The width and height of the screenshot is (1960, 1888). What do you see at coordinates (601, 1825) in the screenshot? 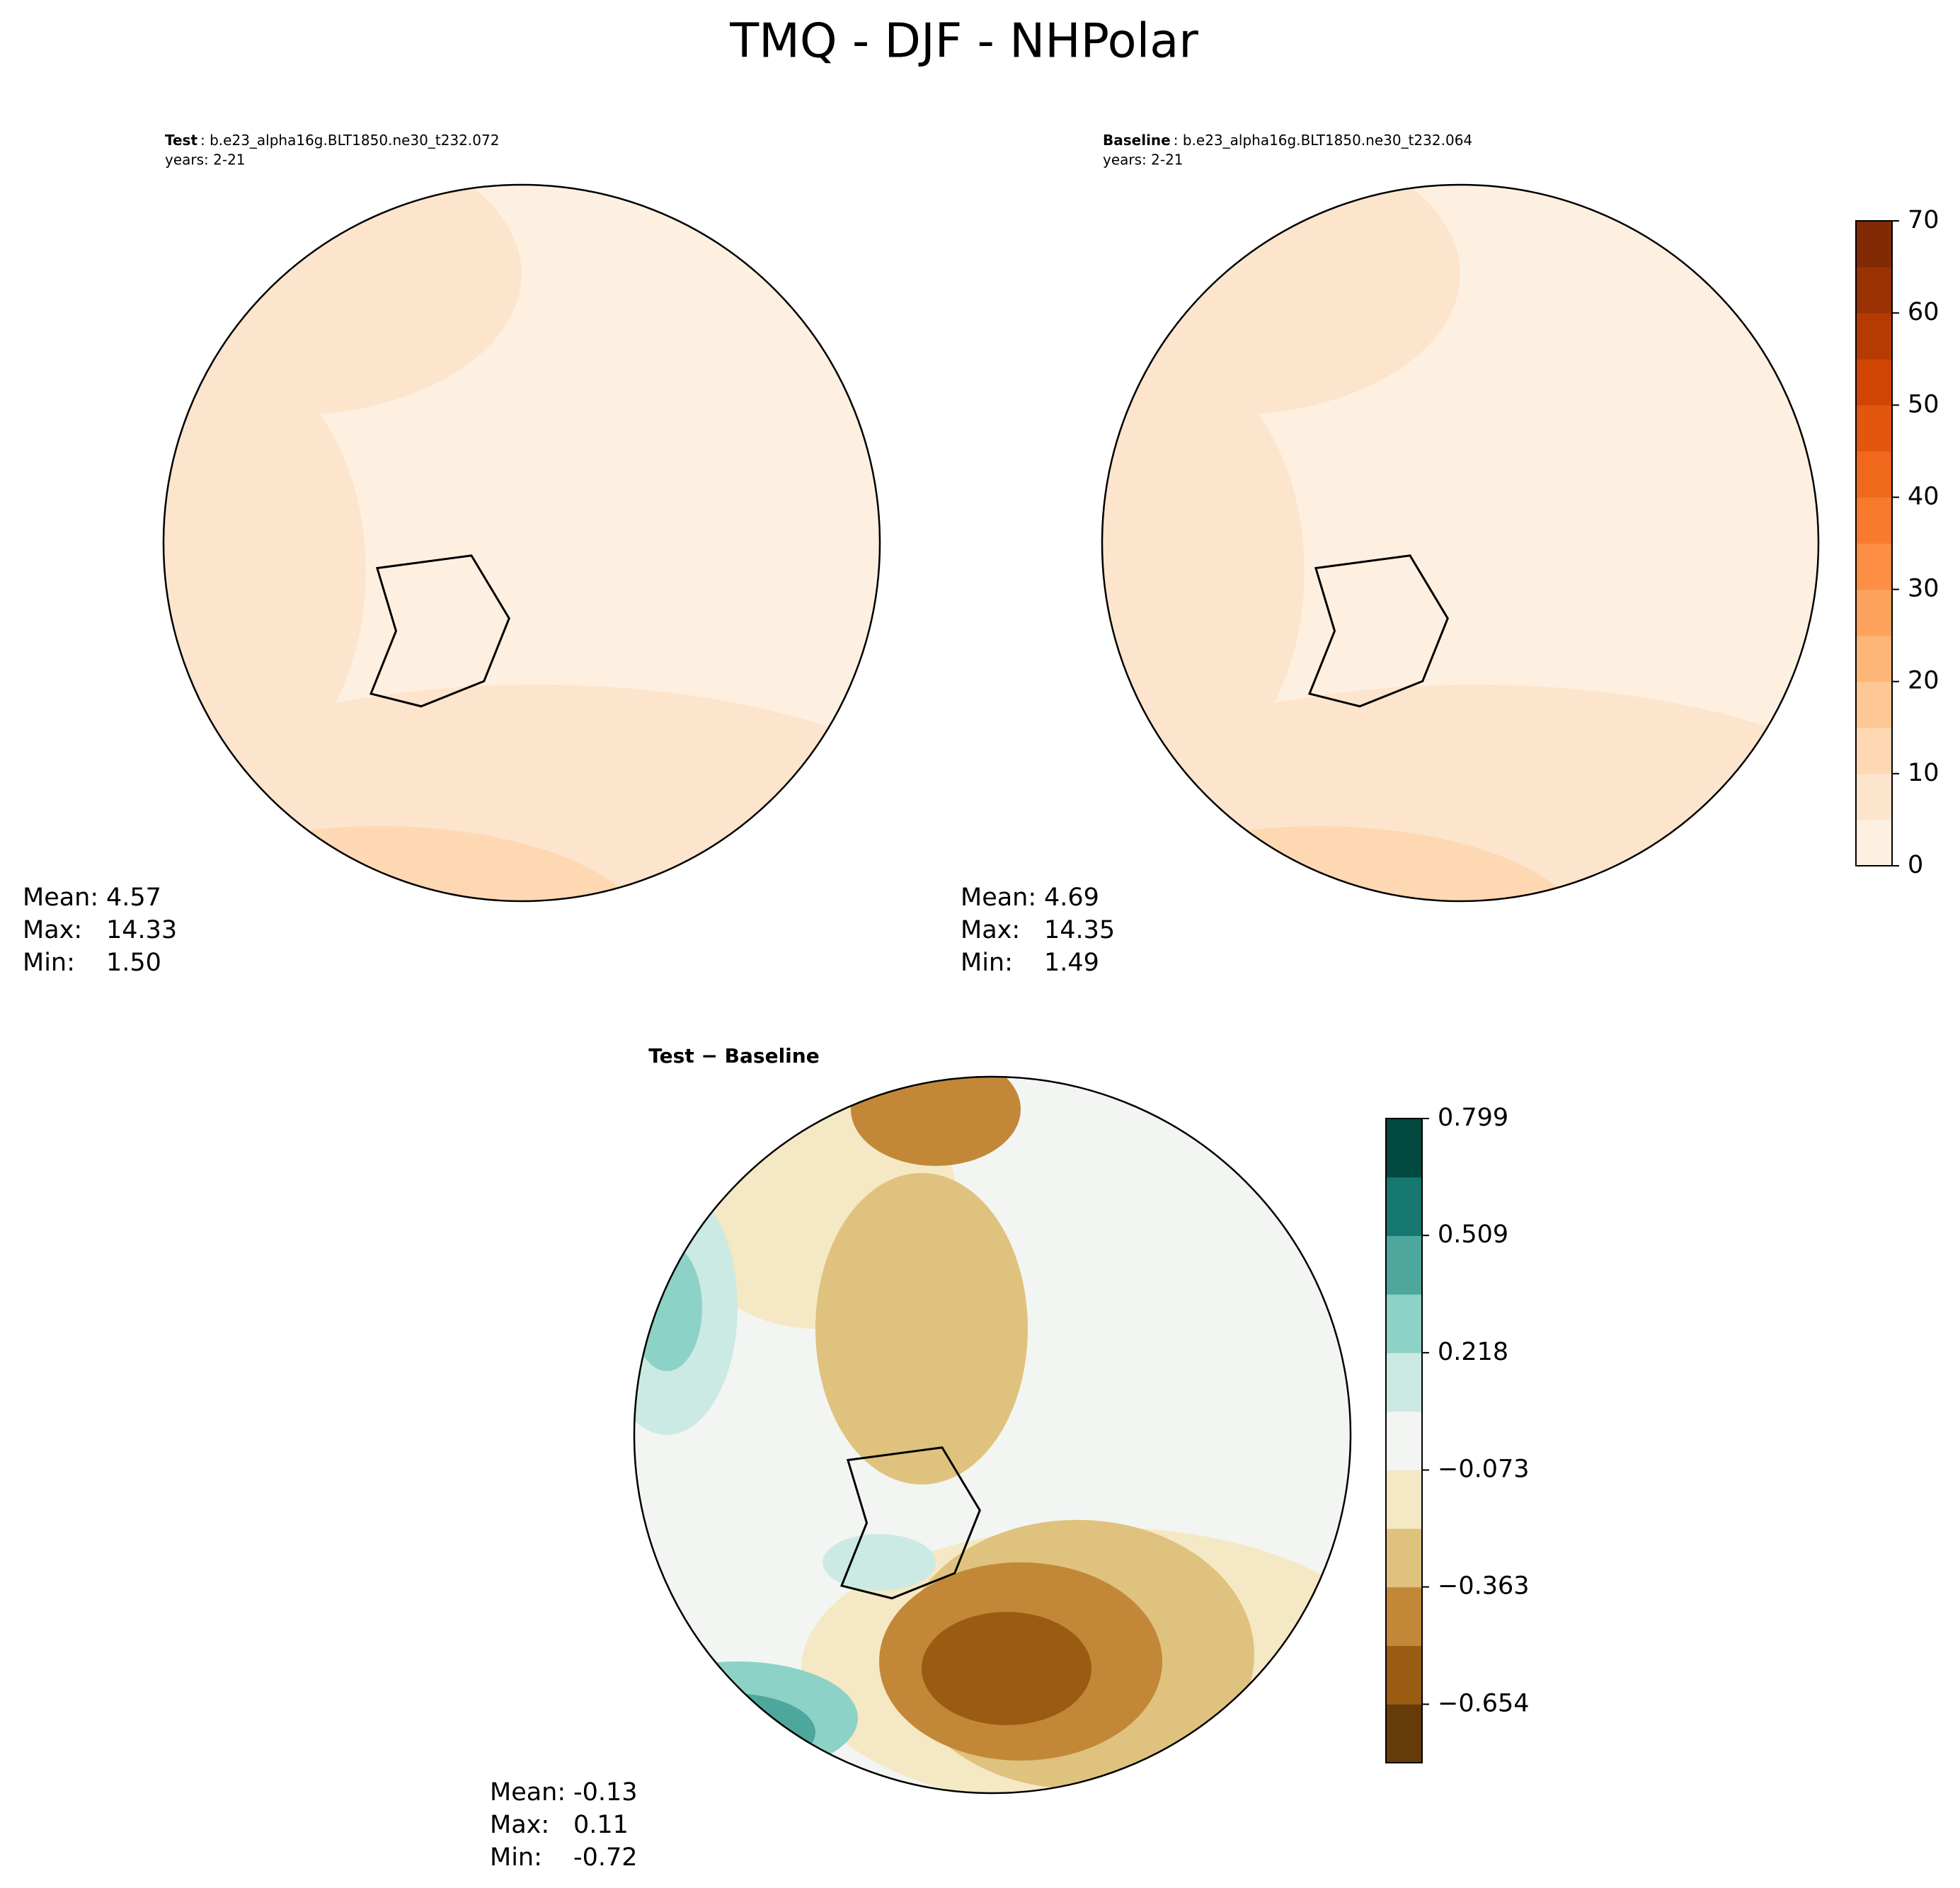
I see `stat-value: 0.11` at bounding box center [601, 1825].